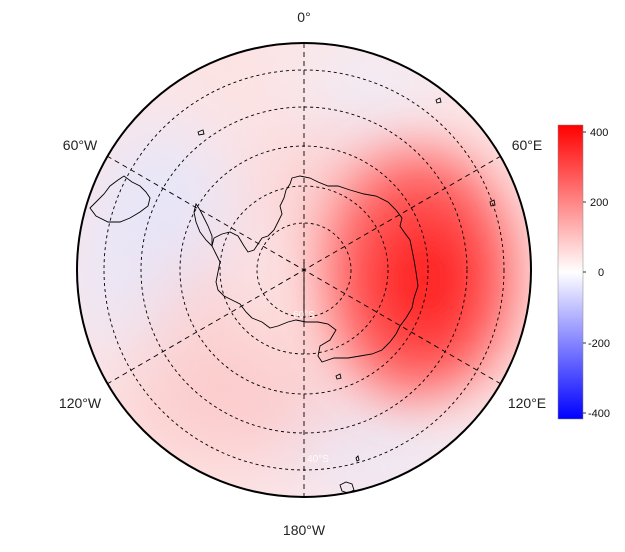  Describe the element at coordinates (80, 145) in the screenshot. I see `lon-label-60w: 60°W` at that location.